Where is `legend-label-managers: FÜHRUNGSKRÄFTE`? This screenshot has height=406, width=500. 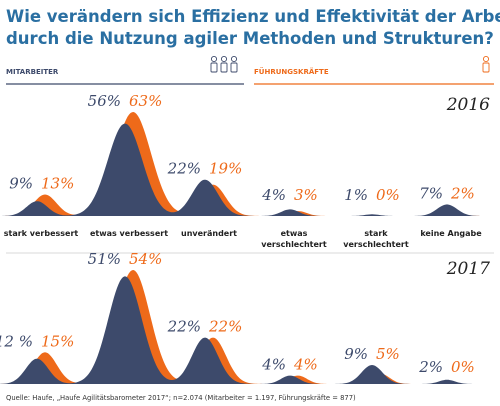 legend-label-managers: FÜHRUNGSKRÄFTE is located at coordinates (291, 71).